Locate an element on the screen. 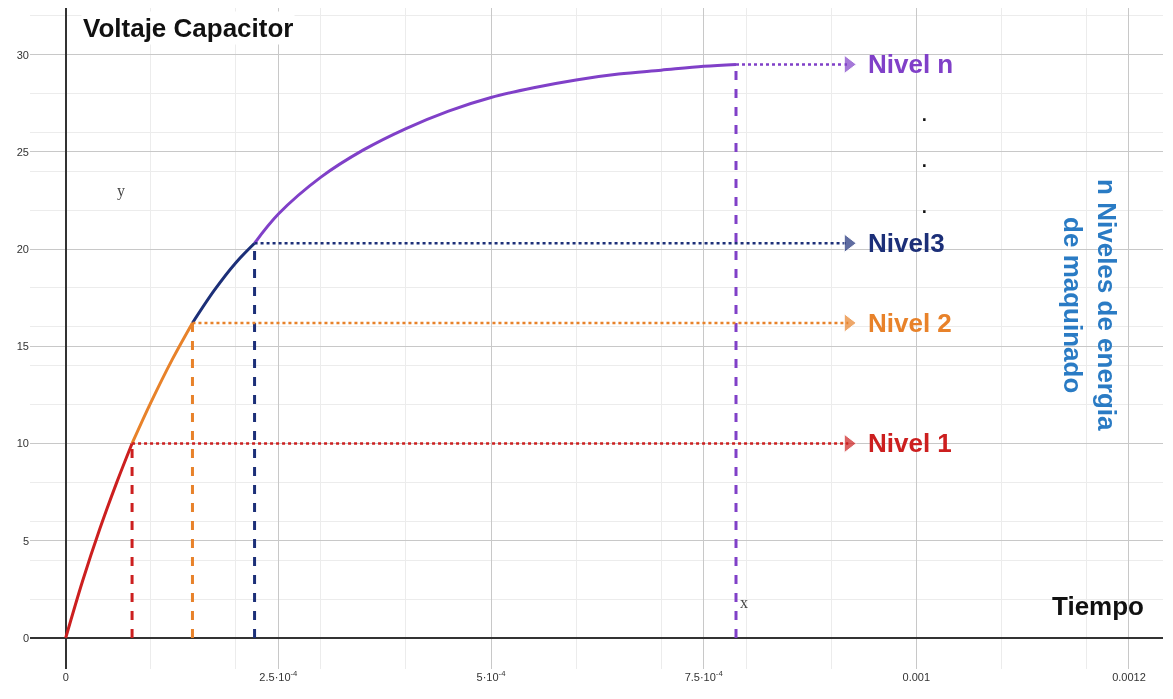 Image resolution: width=1173 pixels, height=699 pixels. x-tick-label: 0 is located at coordinates (65, 677).